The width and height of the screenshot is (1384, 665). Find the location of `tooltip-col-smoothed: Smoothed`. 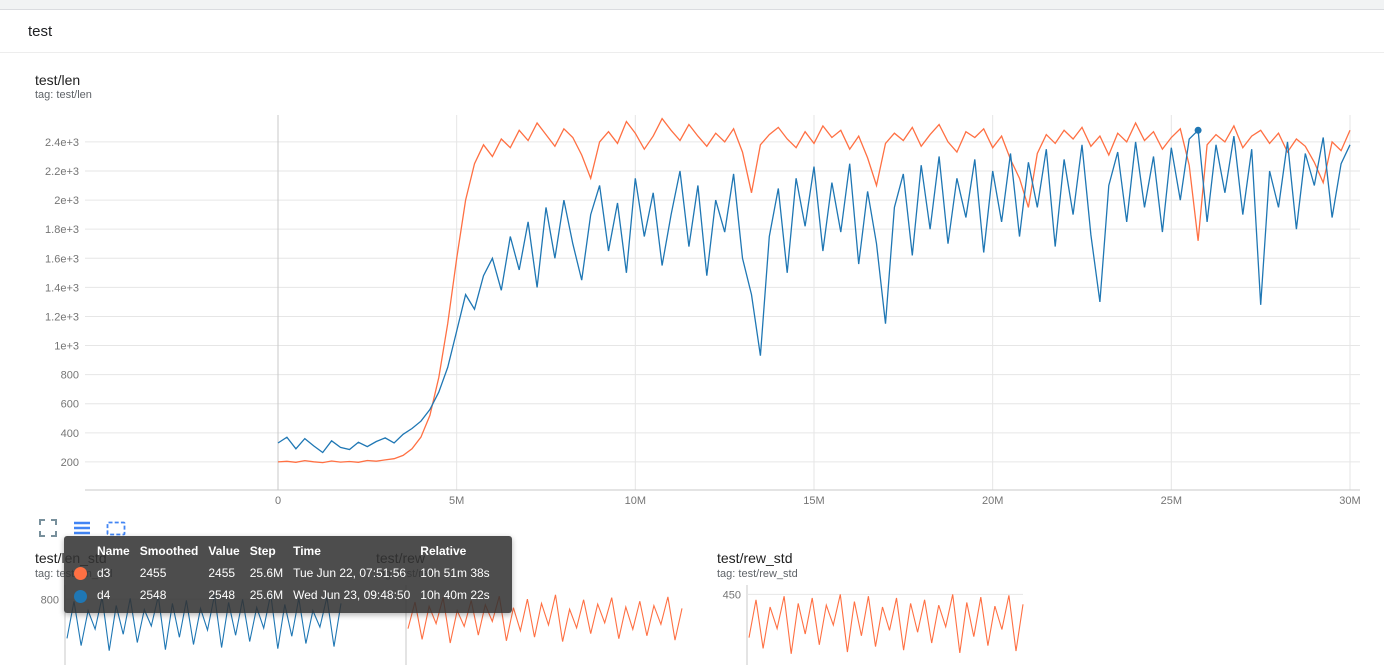

tooltip-col-smoothed: Smoothed is located at coordinates (169, 551).